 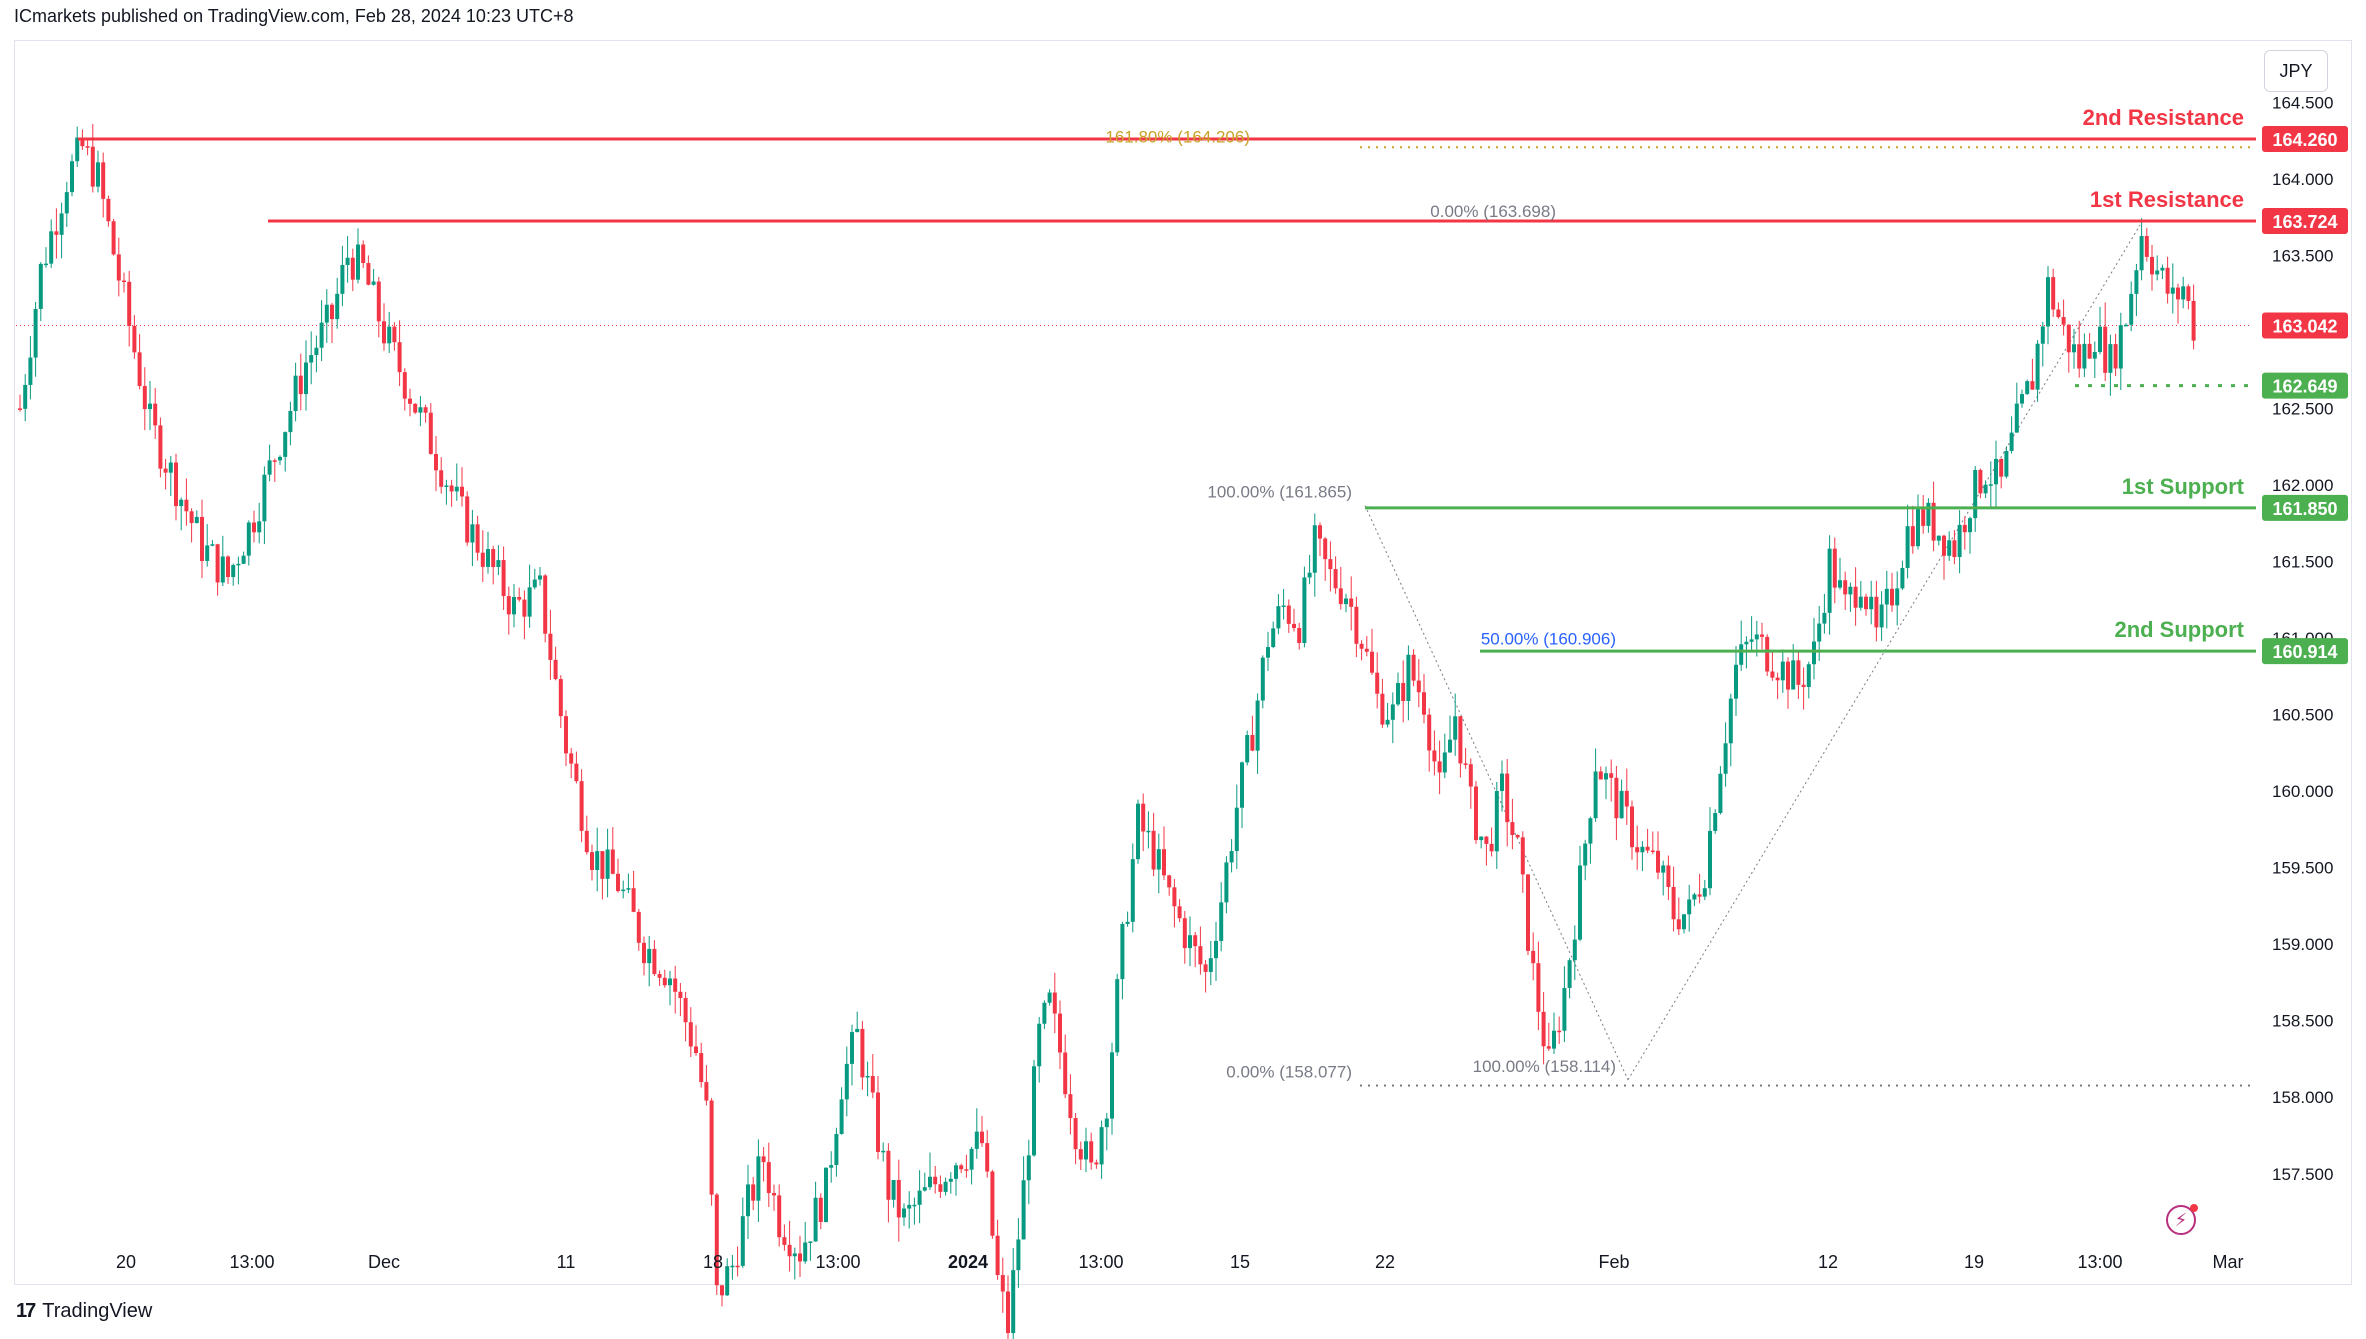 I want to click on y-tick-label: 158.500, so click(x=2302, y=1021).